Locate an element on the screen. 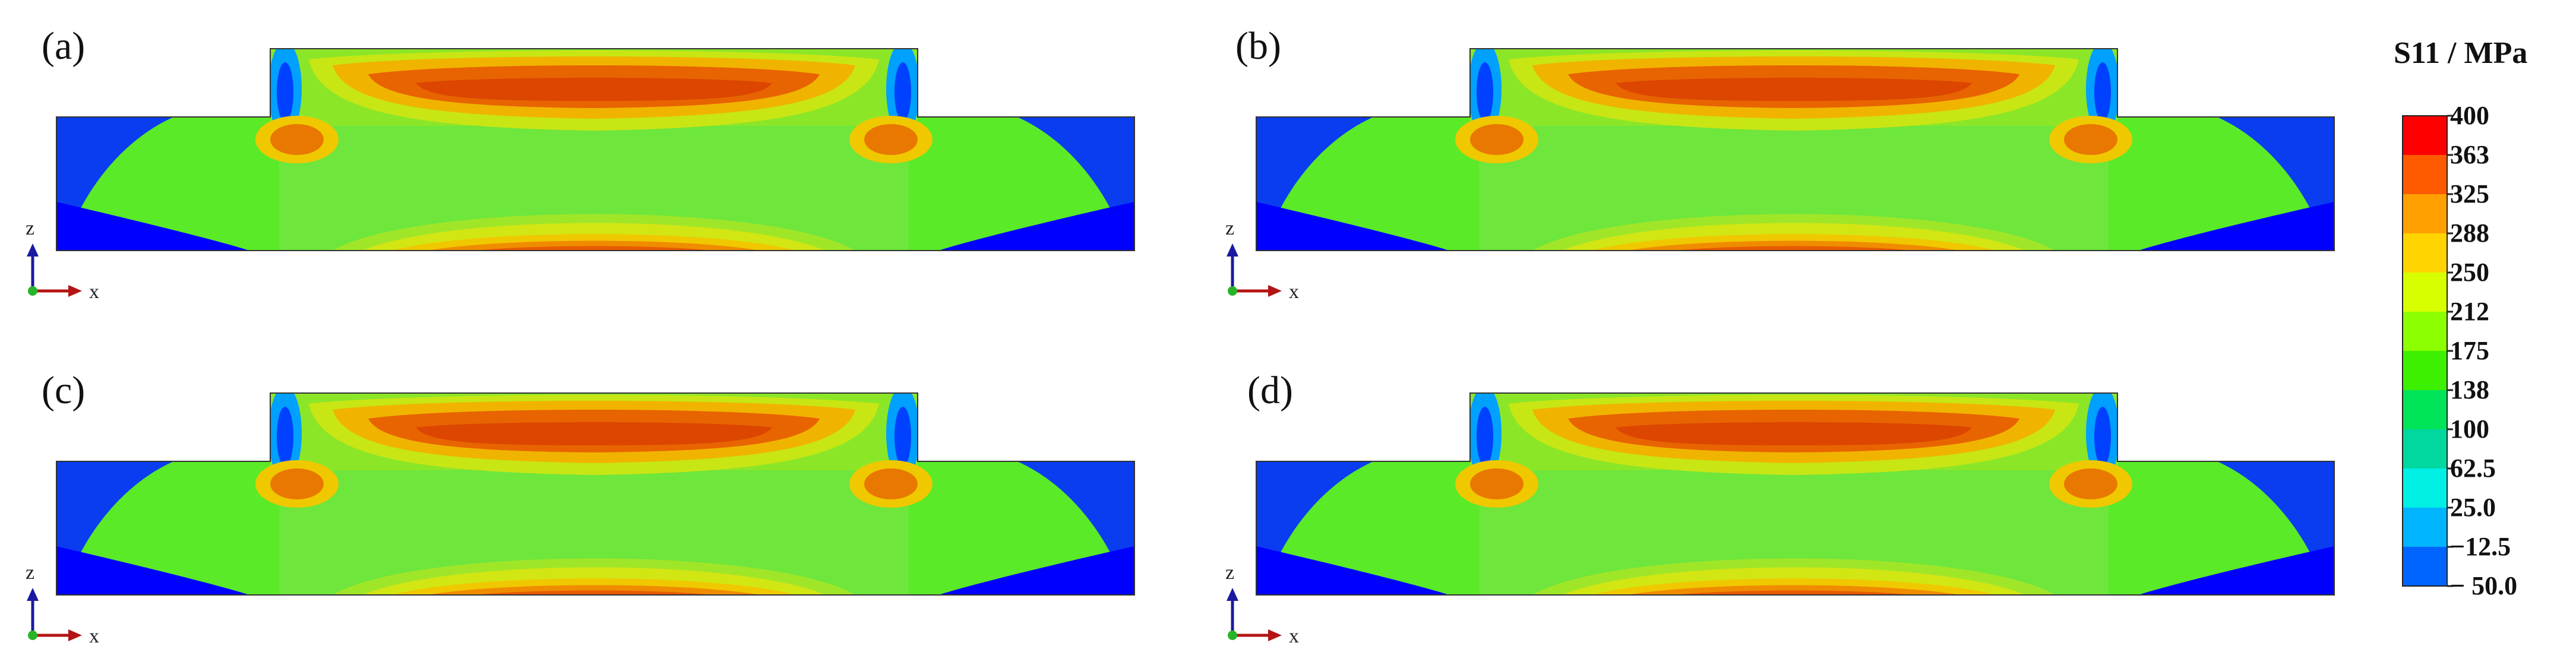 The height and width of the screenshot is (665, 2576). legend-tick-label: 62.5 is located at coordinates (2473, 468).